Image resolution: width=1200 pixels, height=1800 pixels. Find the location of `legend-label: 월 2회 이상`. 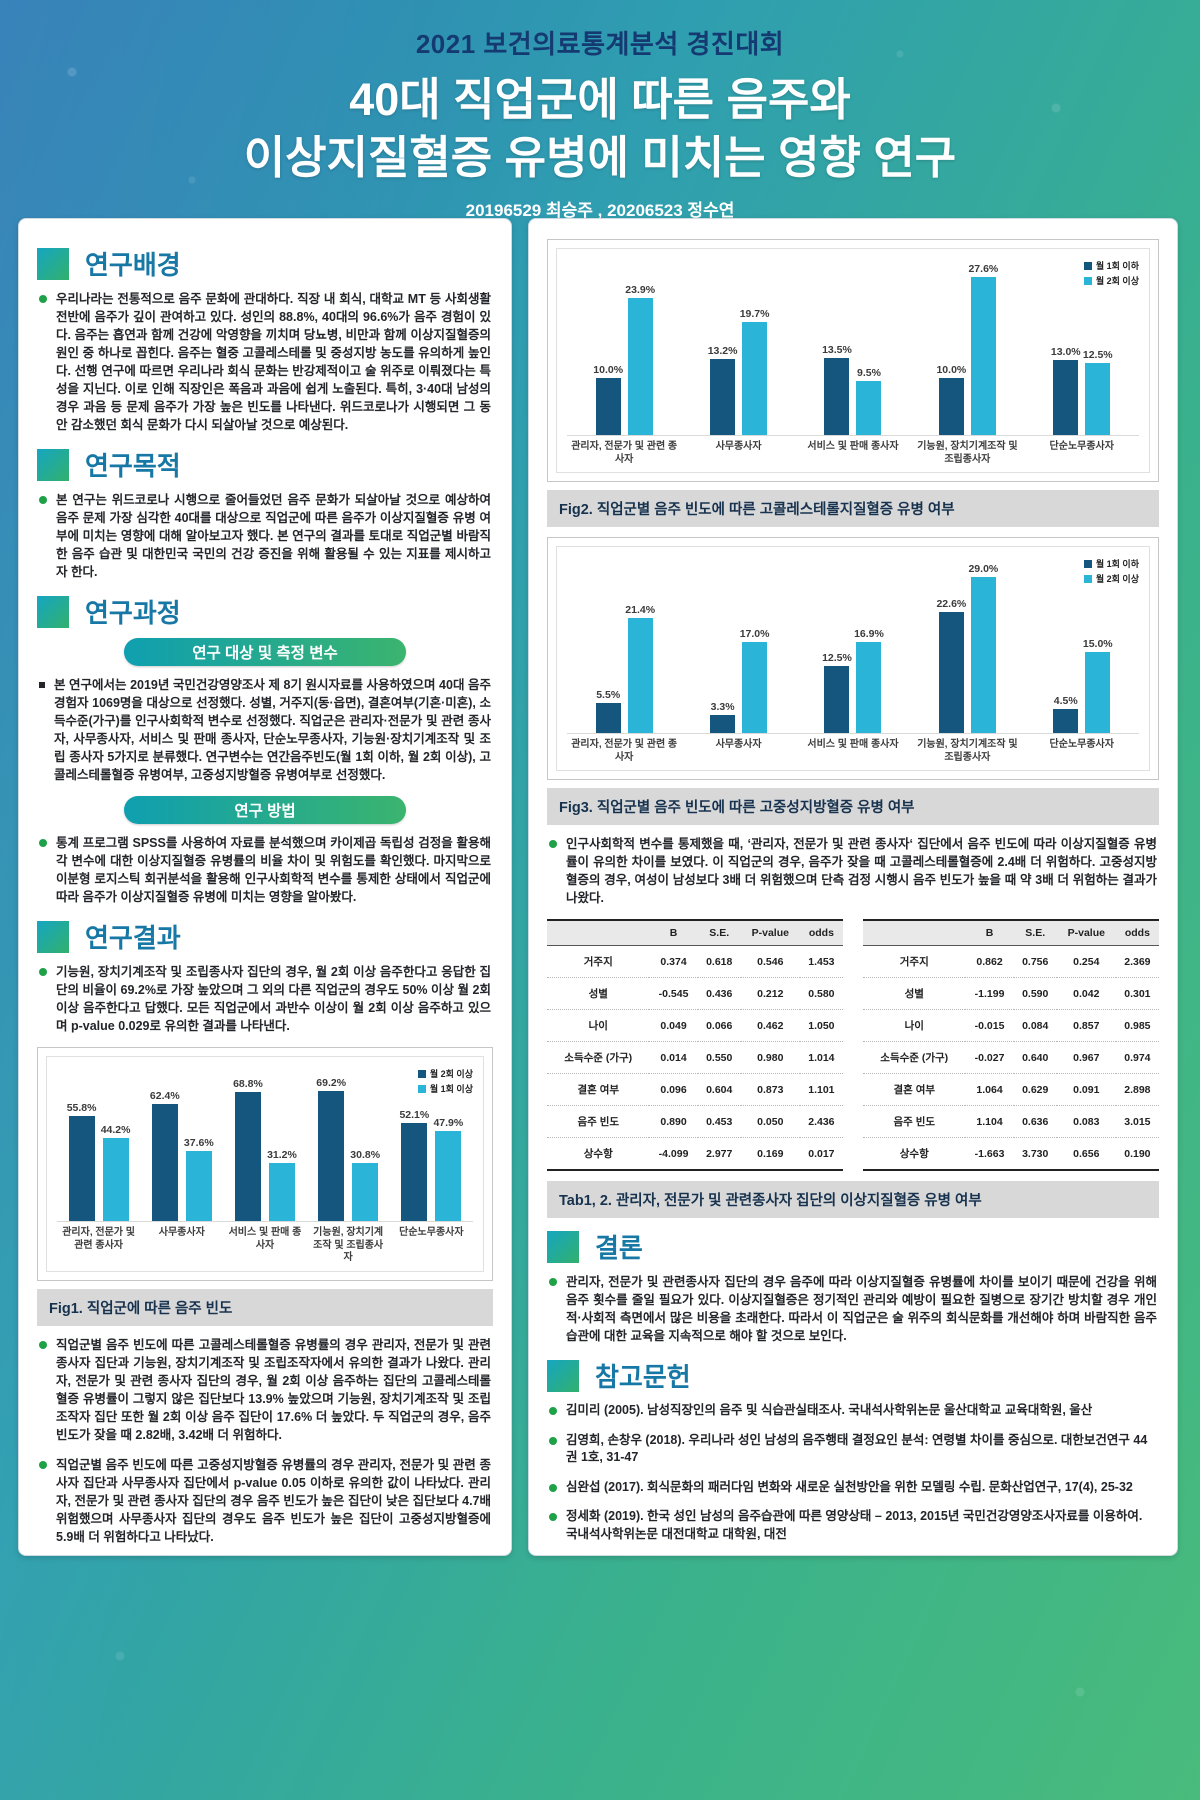

legend-label: 월 2회 이상 is located at coordinates (1117, 579).